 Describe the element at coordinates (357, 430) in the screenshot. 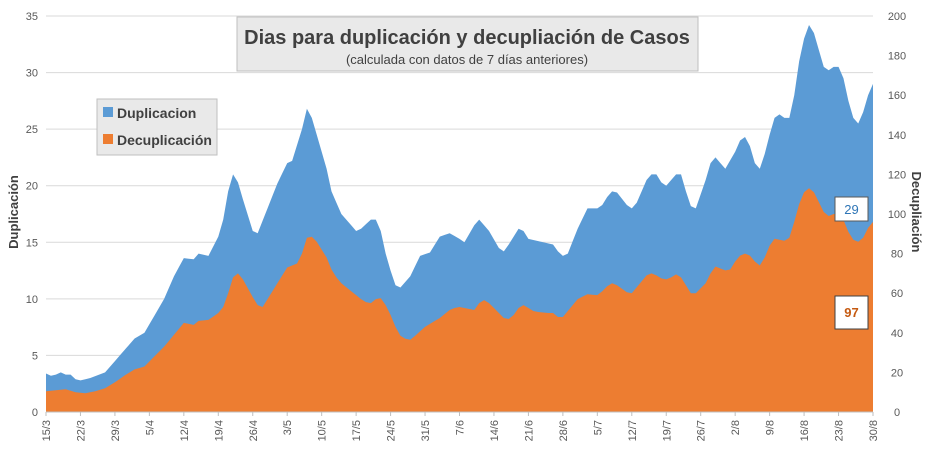

I see `x-tick-label: 17/5` at that location.